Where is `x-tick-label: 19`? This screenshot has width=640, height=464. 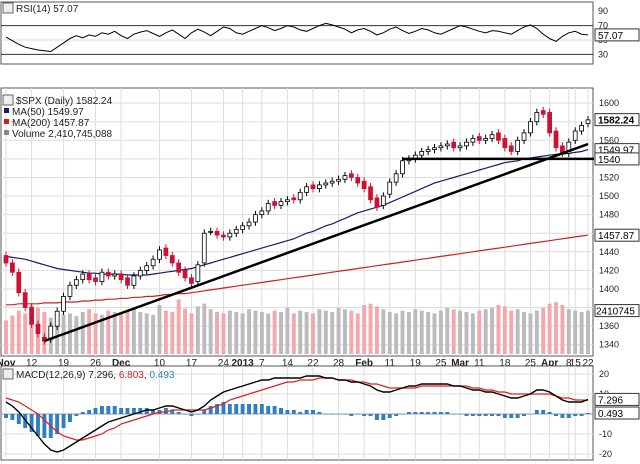 x-tick-label: 19 is located at coordinates (416, 363).